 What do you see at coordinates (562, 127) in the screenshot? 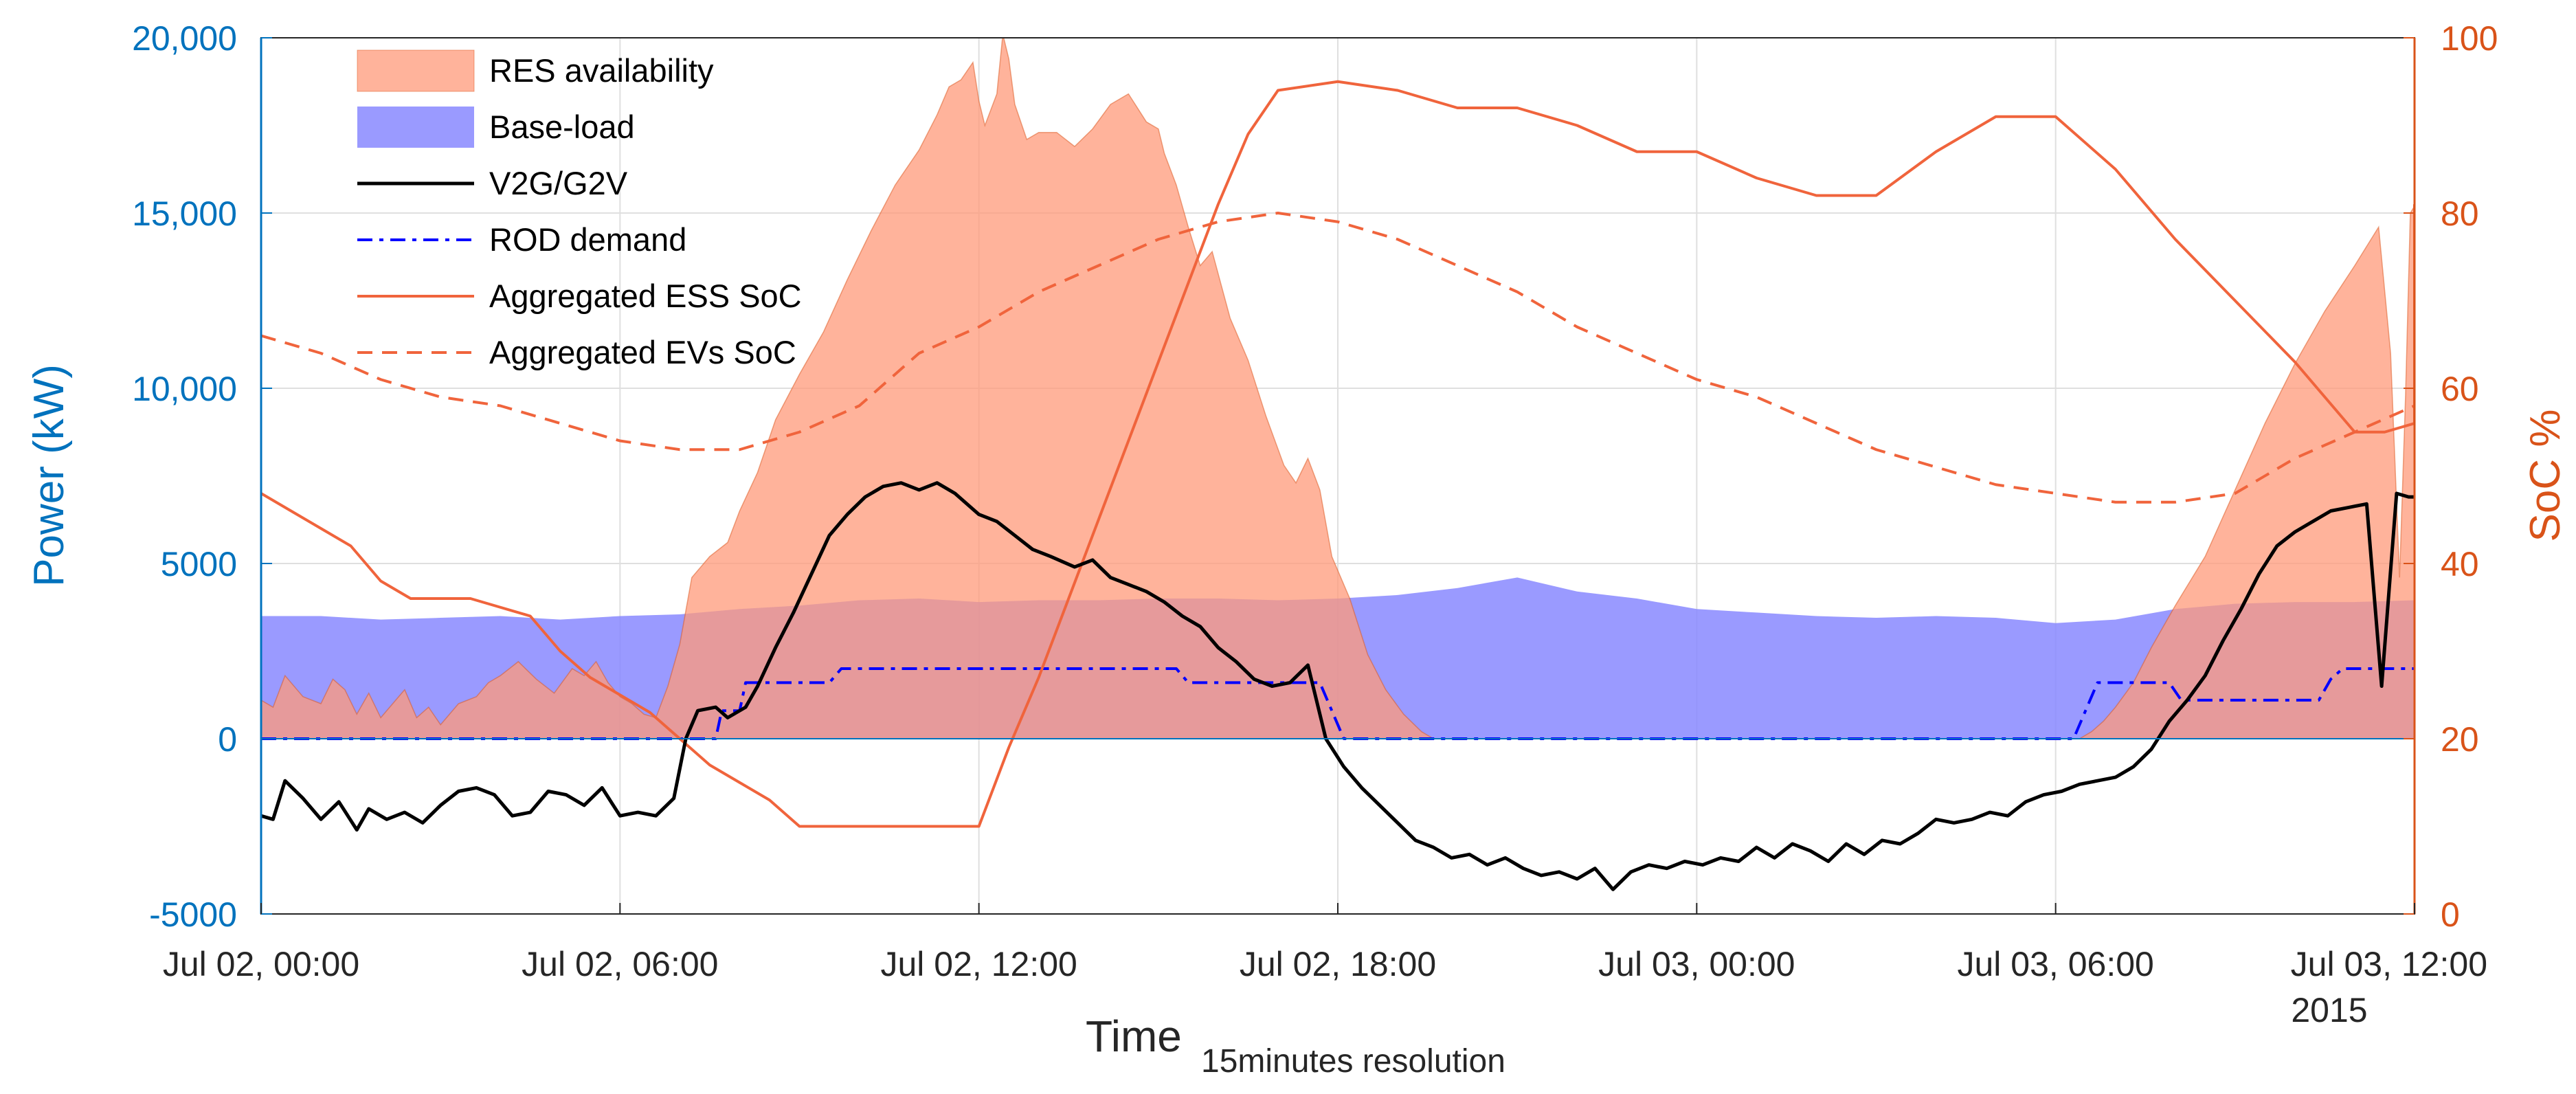
I see `legend-label: Base-load` at bounding box center [562, 127].